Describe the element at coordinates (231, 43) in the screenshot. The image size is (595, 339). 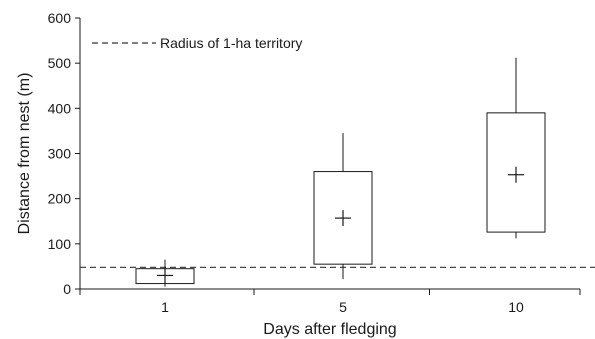
I see `legend-label: Radius of 1-ha territory` at that location.